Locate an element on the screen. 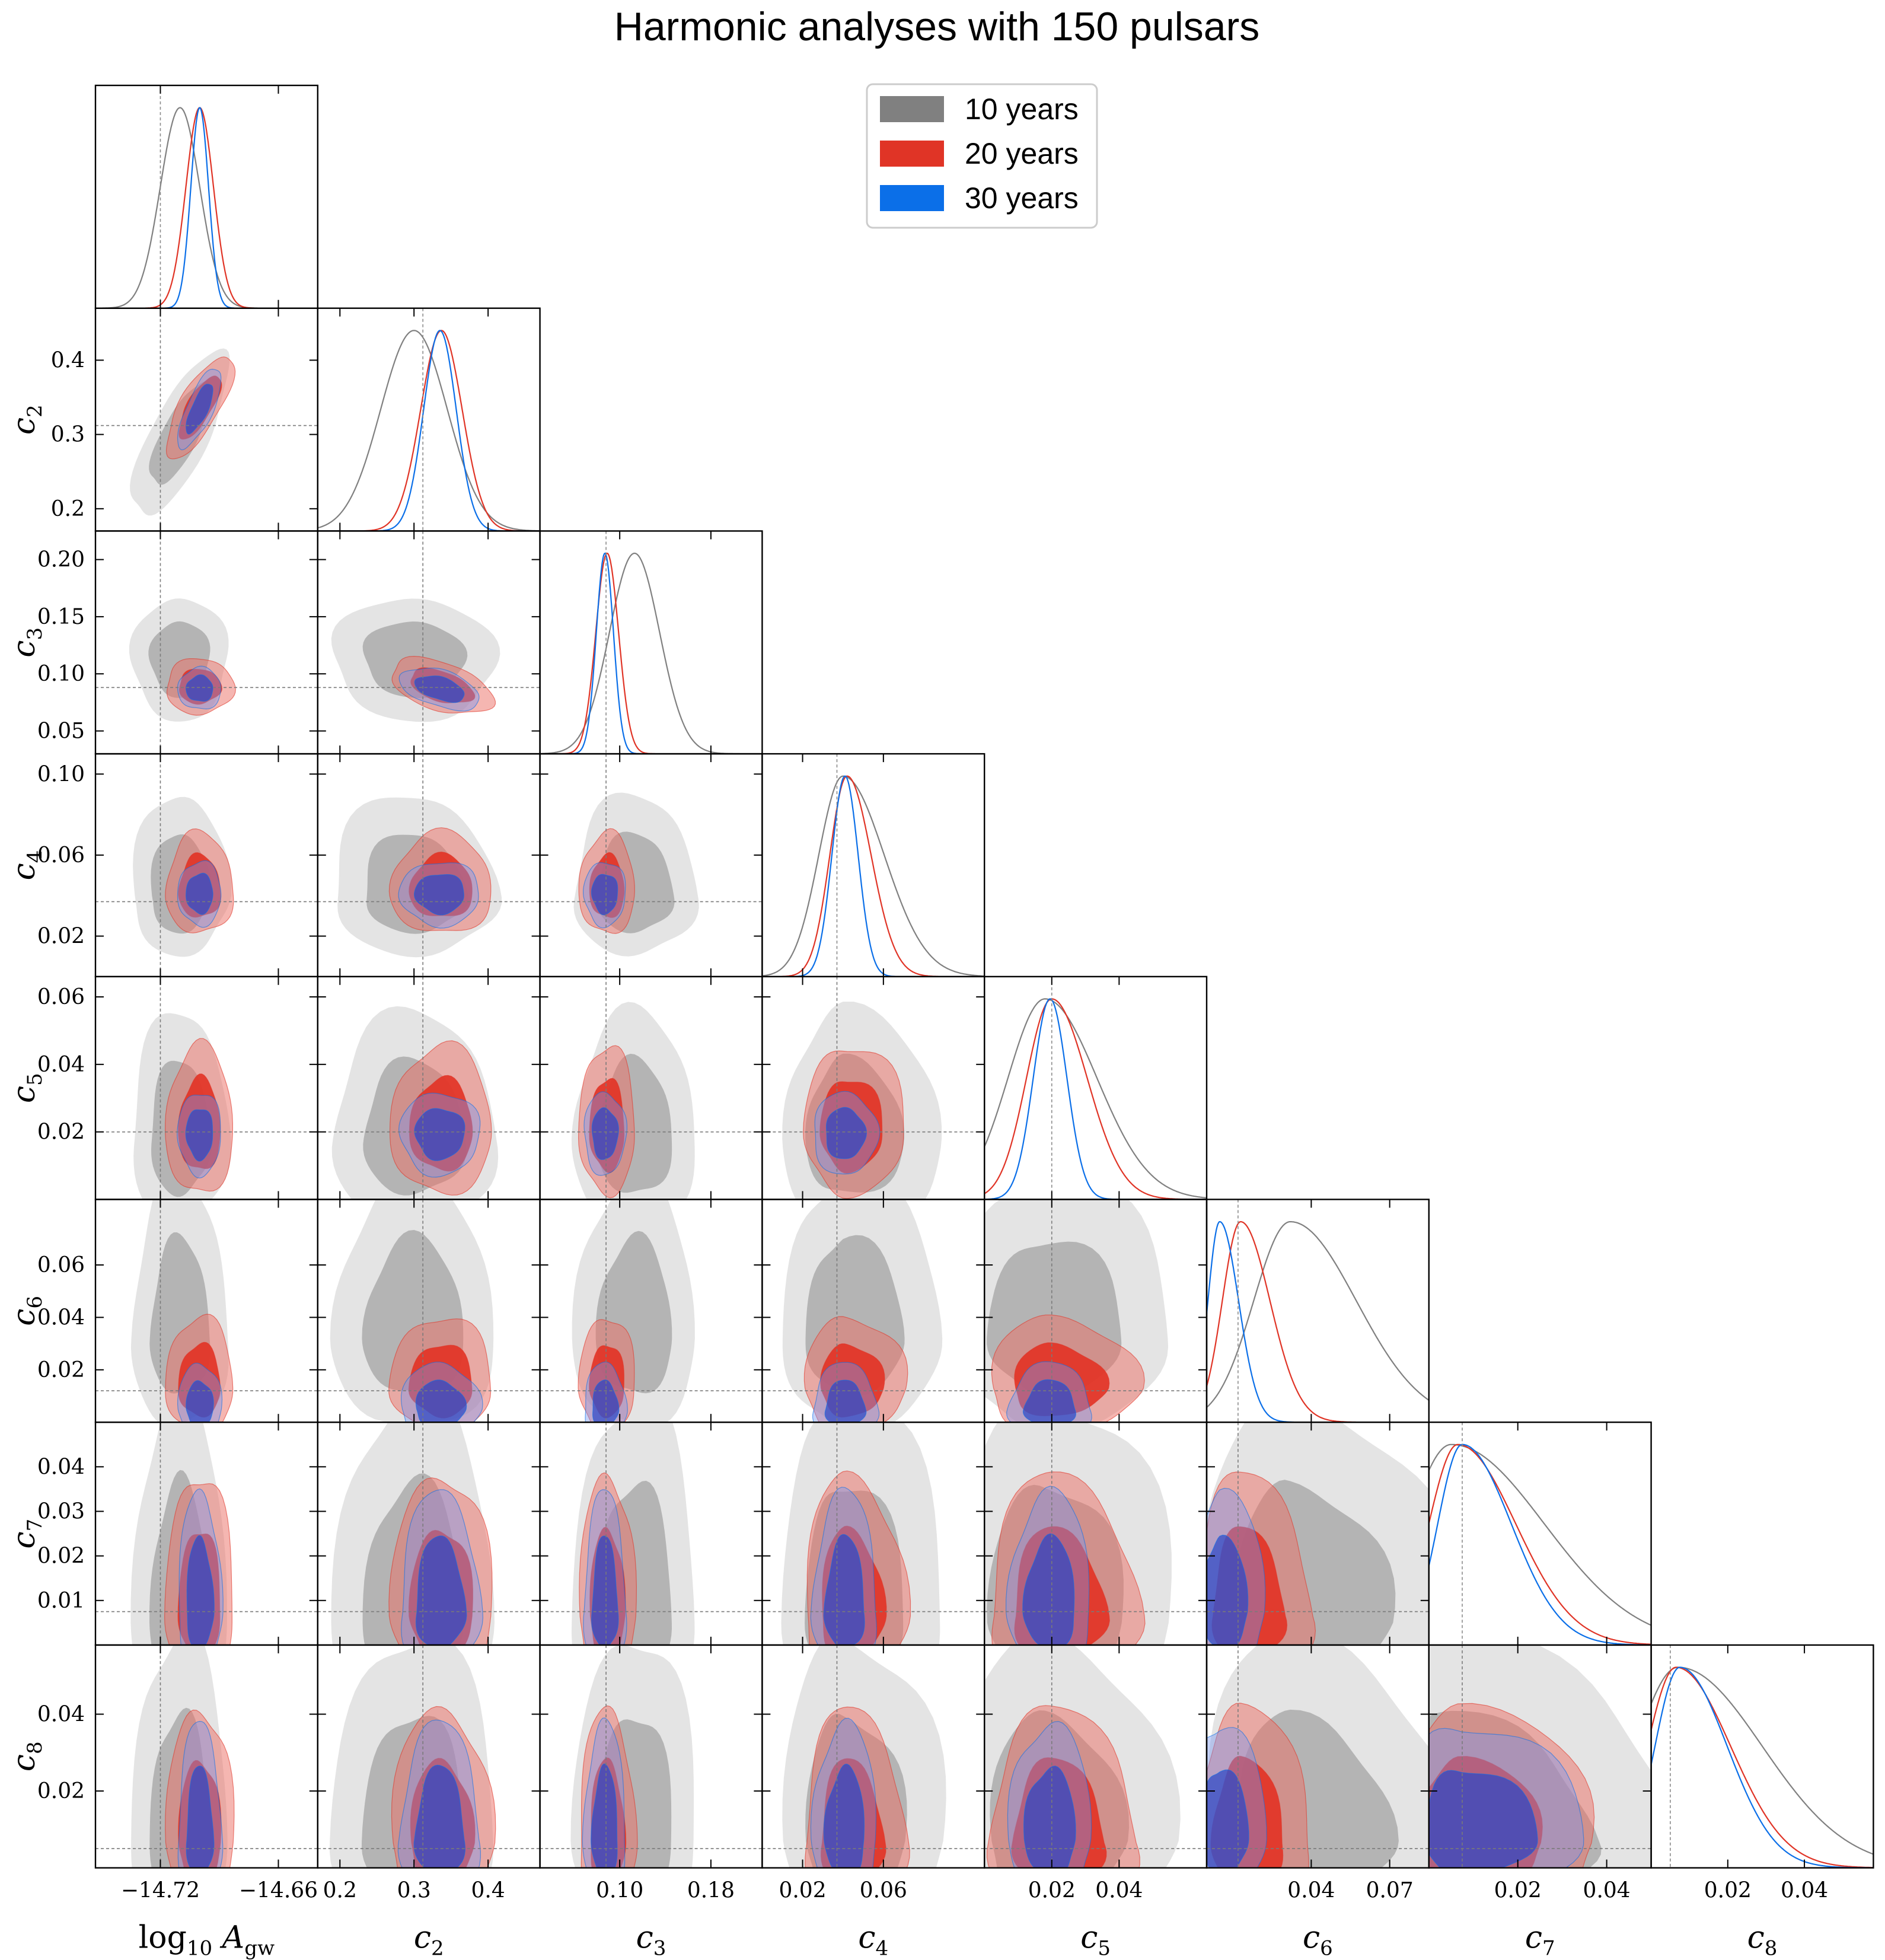 The width and height of the screenshot is (1885, 1960). y-axis-label-c6: c6 is located at coordinates (27, 1311).